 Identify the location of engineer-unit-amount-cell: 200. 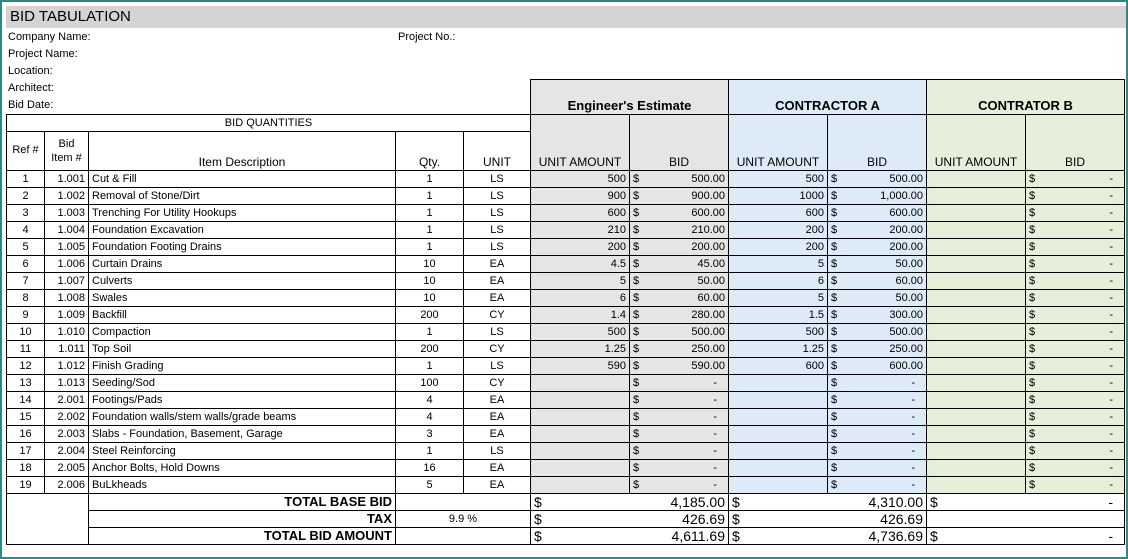
(580, 246).